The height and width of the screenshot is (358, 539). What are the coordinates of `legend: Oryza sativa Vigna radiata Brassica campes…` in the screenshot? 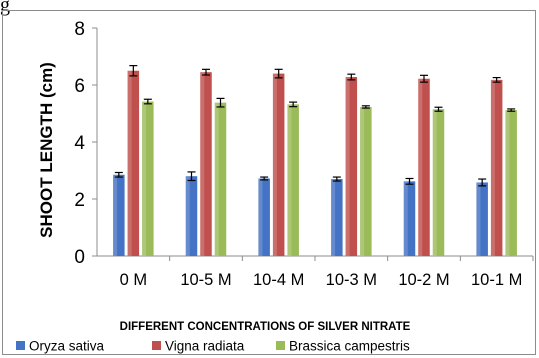 It's located at (213, 346).